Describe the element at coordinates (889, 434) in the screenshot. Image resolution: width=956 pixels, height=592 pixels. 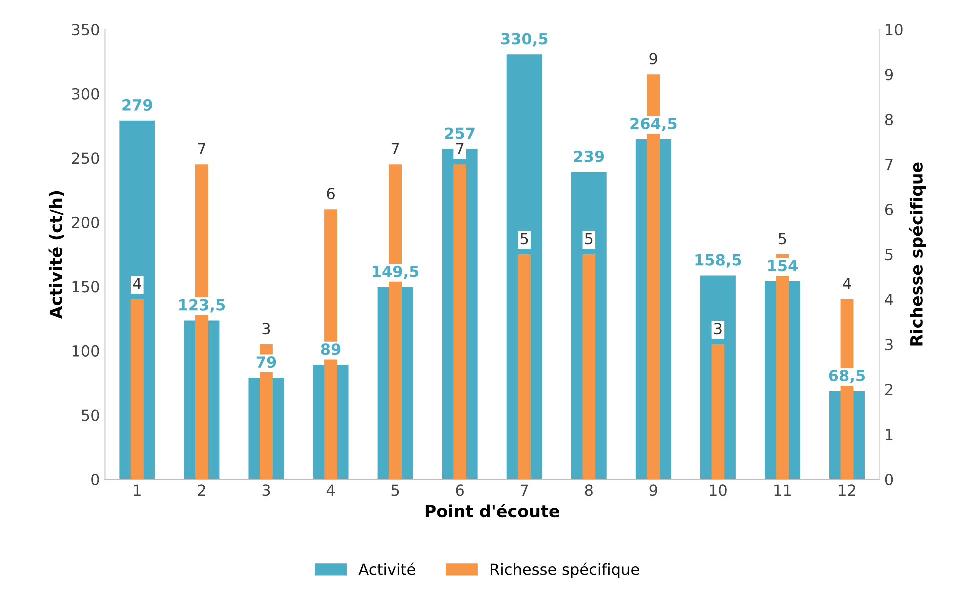
I see `y2-tick-label: 1` at that location.